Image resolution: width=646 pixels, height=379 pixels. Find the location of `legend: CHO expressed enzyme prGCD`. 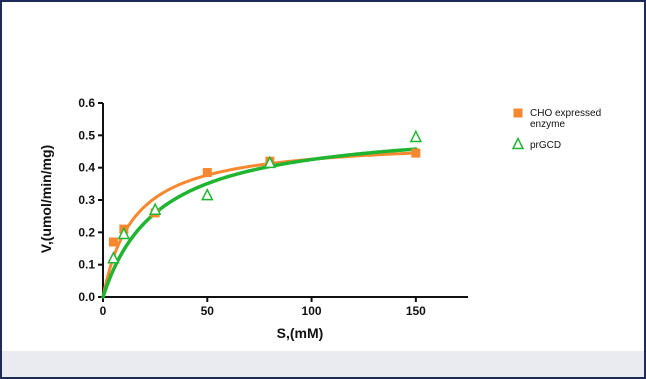

legend: CHO expressed enzyme prGCD is located at coordinates (556, 129).